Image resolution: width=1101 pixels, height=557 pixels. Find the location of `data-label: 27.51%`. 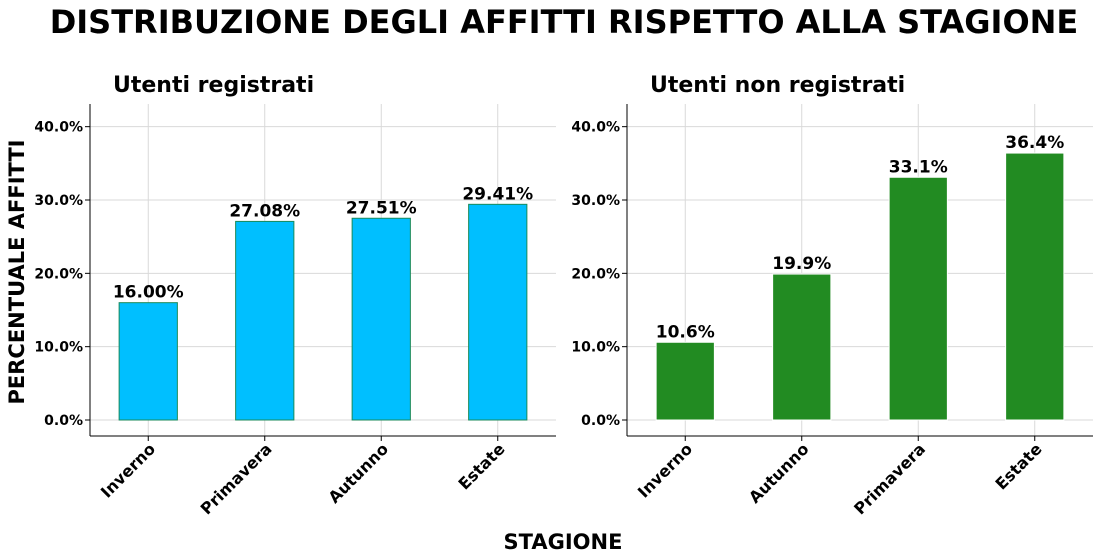

data-label: 27.51% is located at coordinates (381, 208).